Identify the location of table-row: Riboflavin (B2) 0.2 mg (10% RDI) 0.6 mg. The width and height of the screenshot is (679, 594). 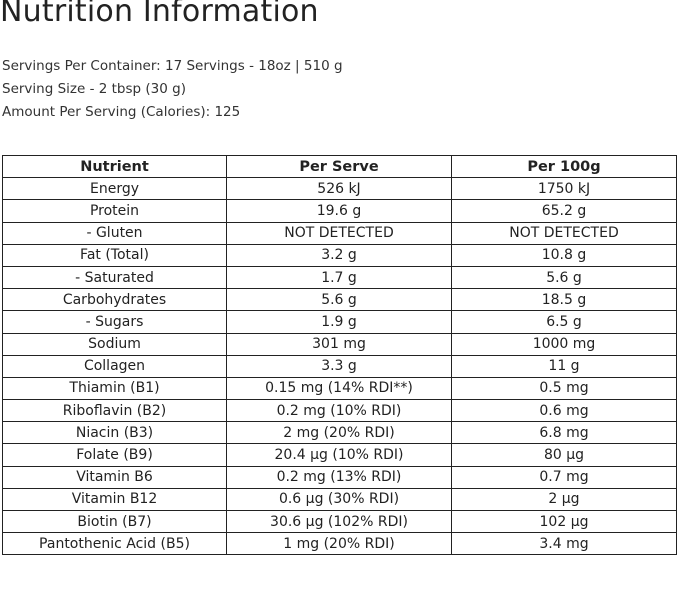
(339, 411).